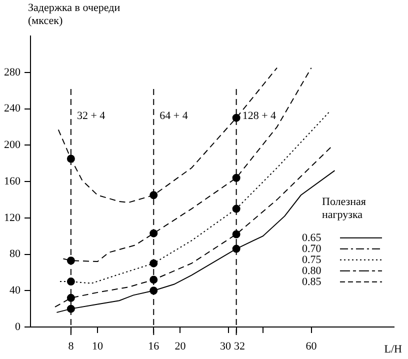 This screenshot has width=408, height=359. What do you see at coordinates (15, 290) in the screenshot?
I see `y-tick-label: 40` at bounding box center [15, 290].